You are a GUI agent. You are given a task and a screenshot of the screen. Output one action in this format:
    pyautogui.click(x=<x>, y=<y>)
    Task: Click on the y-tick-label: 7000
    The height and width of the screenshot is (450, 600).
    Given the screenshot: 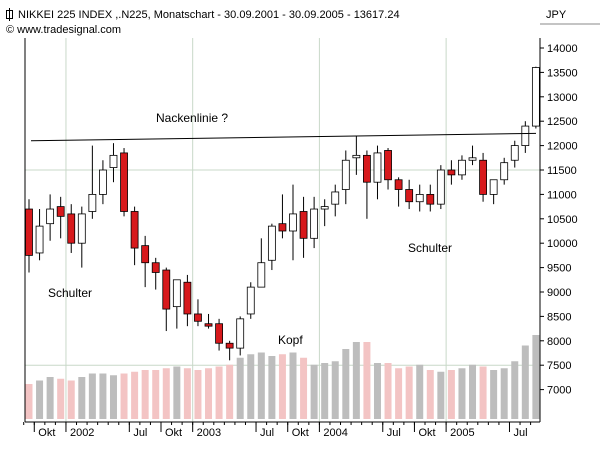 What is the action you would take?
    pyautogui.click(x=559, y=391)
    